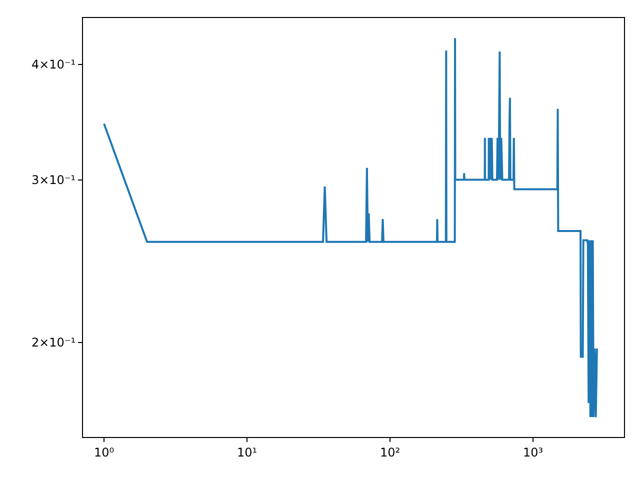  I want to click on y-tick-label: 3×10⁻¹, so click(53, 179).